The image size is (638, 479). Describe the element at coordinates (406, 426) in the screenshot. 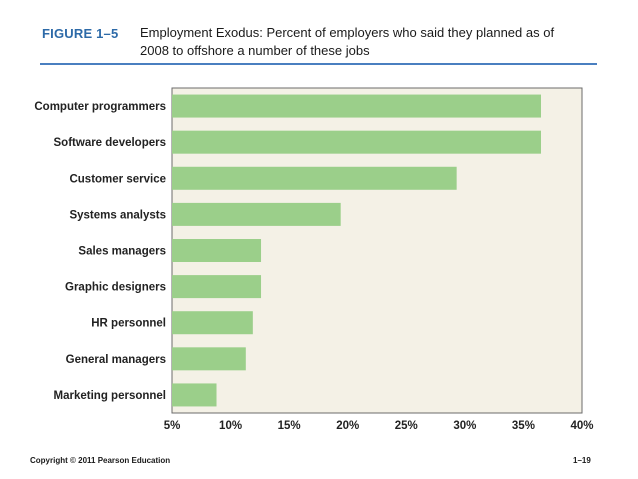

I see `x-tick-label: 25%` at that location.